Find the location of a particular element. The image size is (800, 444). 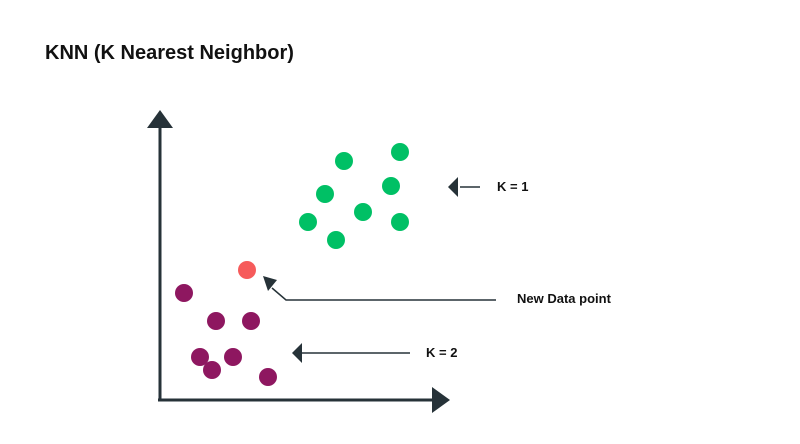

green-class-points is located at coordinates (354, 196).